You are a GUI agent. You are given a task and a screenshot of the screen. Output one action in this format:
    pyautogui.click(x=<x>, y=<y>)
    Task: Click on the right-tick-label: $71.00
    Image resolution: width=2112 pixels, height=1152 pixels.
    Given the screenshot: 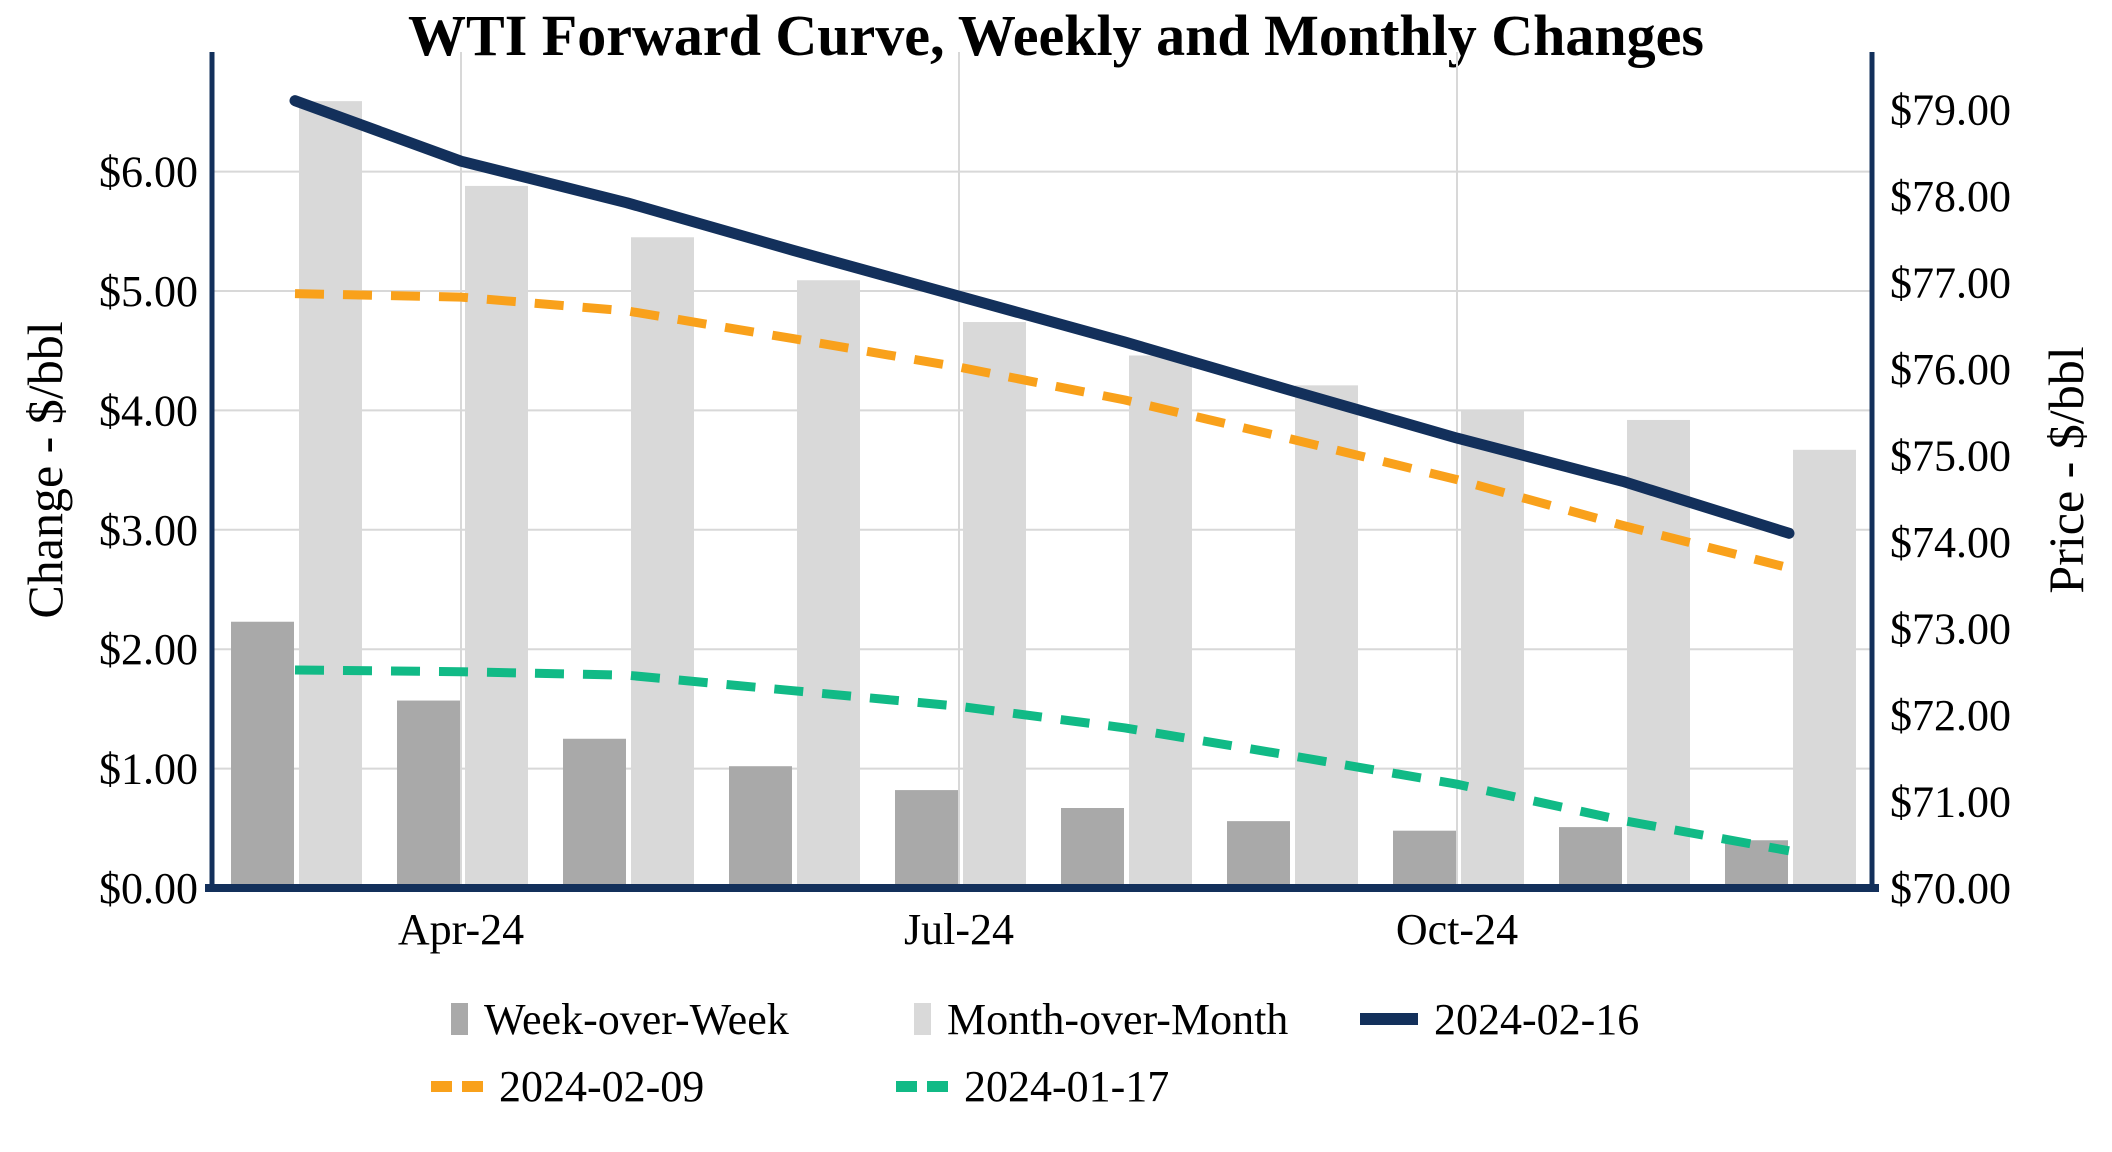 What is the action you would take?
    pyautogui.click(x=1950, y=801)
    